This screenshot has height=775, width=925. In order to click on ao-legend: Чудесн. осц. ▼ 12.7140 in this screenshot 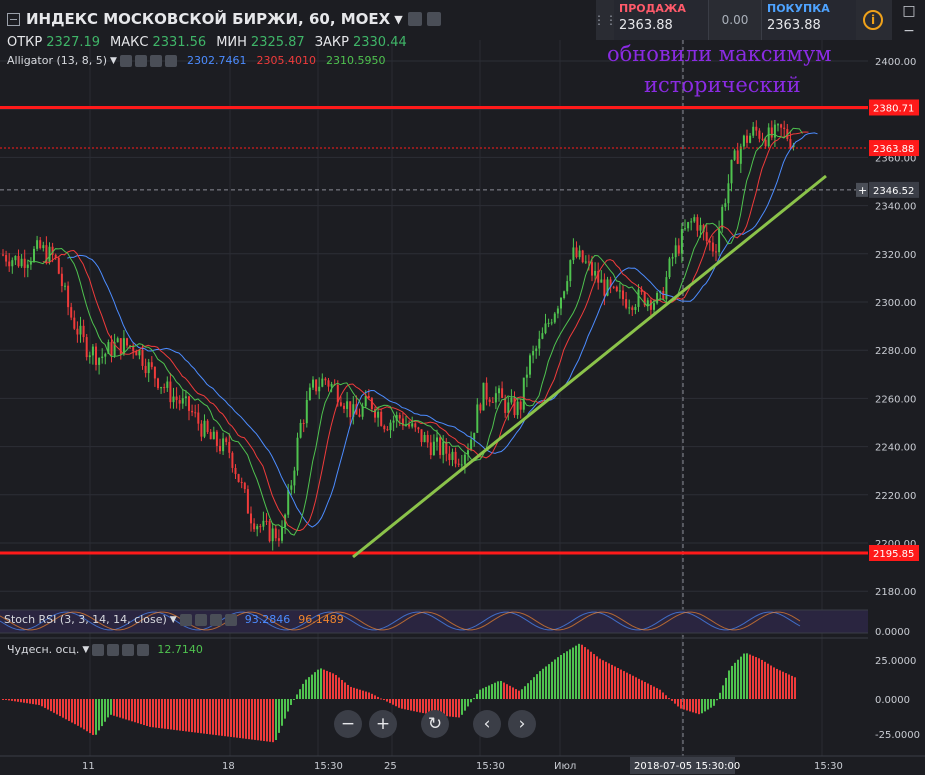, I will do `click(105, 649)`.